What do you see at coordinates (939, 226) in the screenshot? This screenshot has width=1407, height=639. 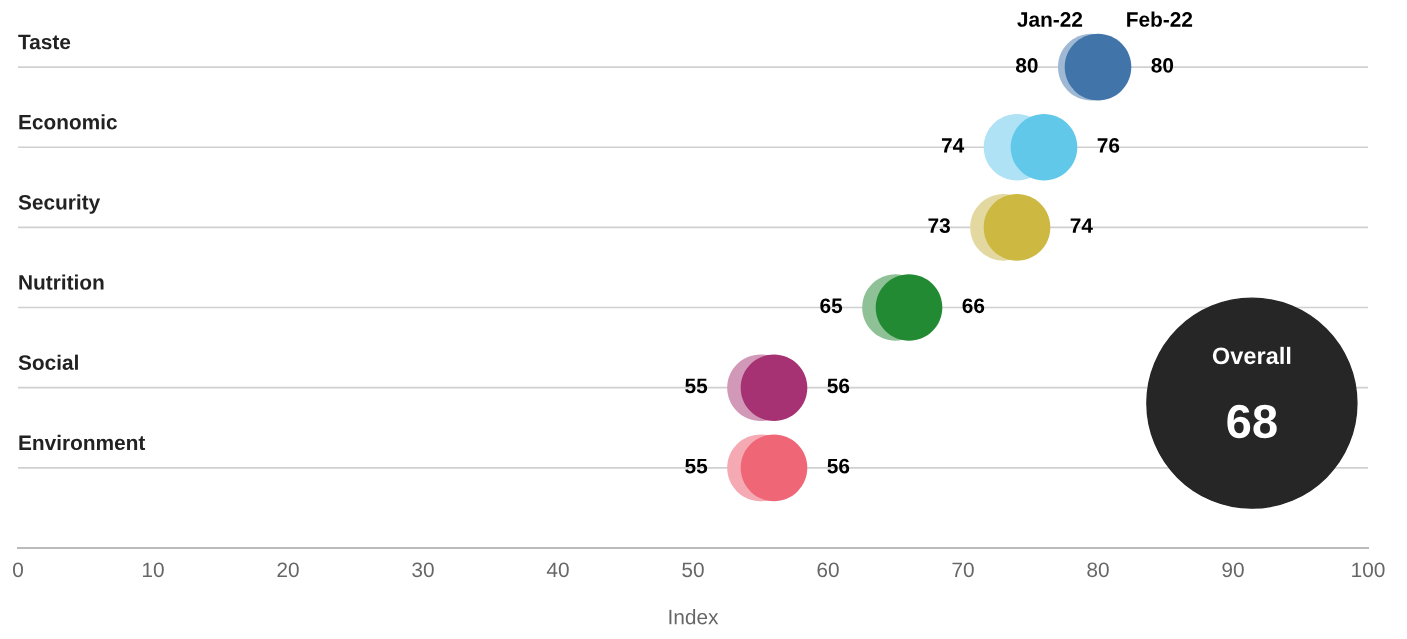 I see `data-label: 73` at bounding box center [939, 226].